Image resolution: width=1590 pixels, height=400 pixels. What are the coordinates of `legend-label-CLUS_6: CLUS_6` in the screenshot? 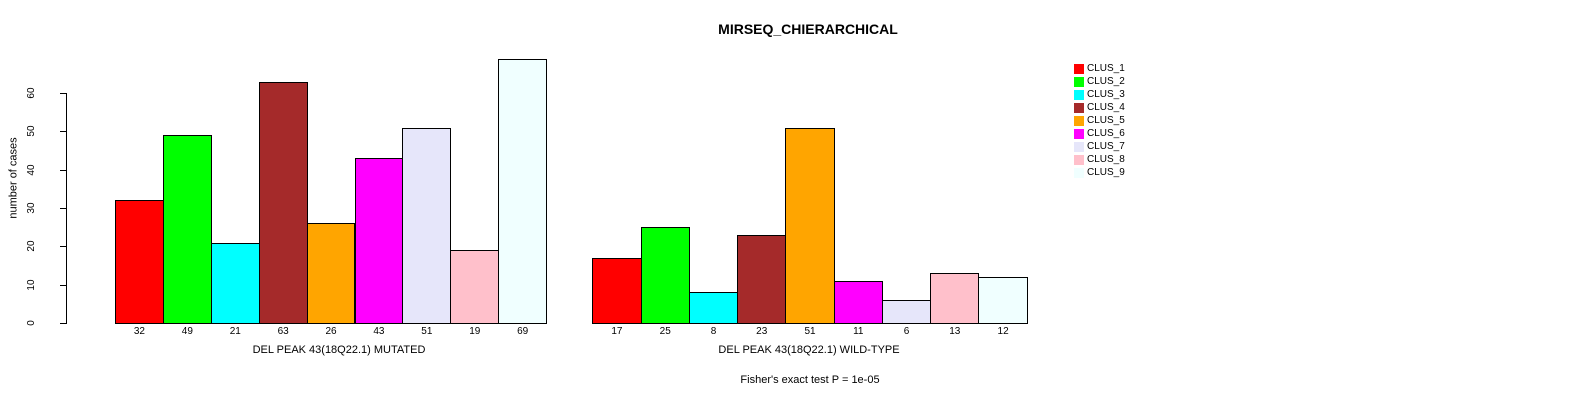 It's located at (1106, 133).